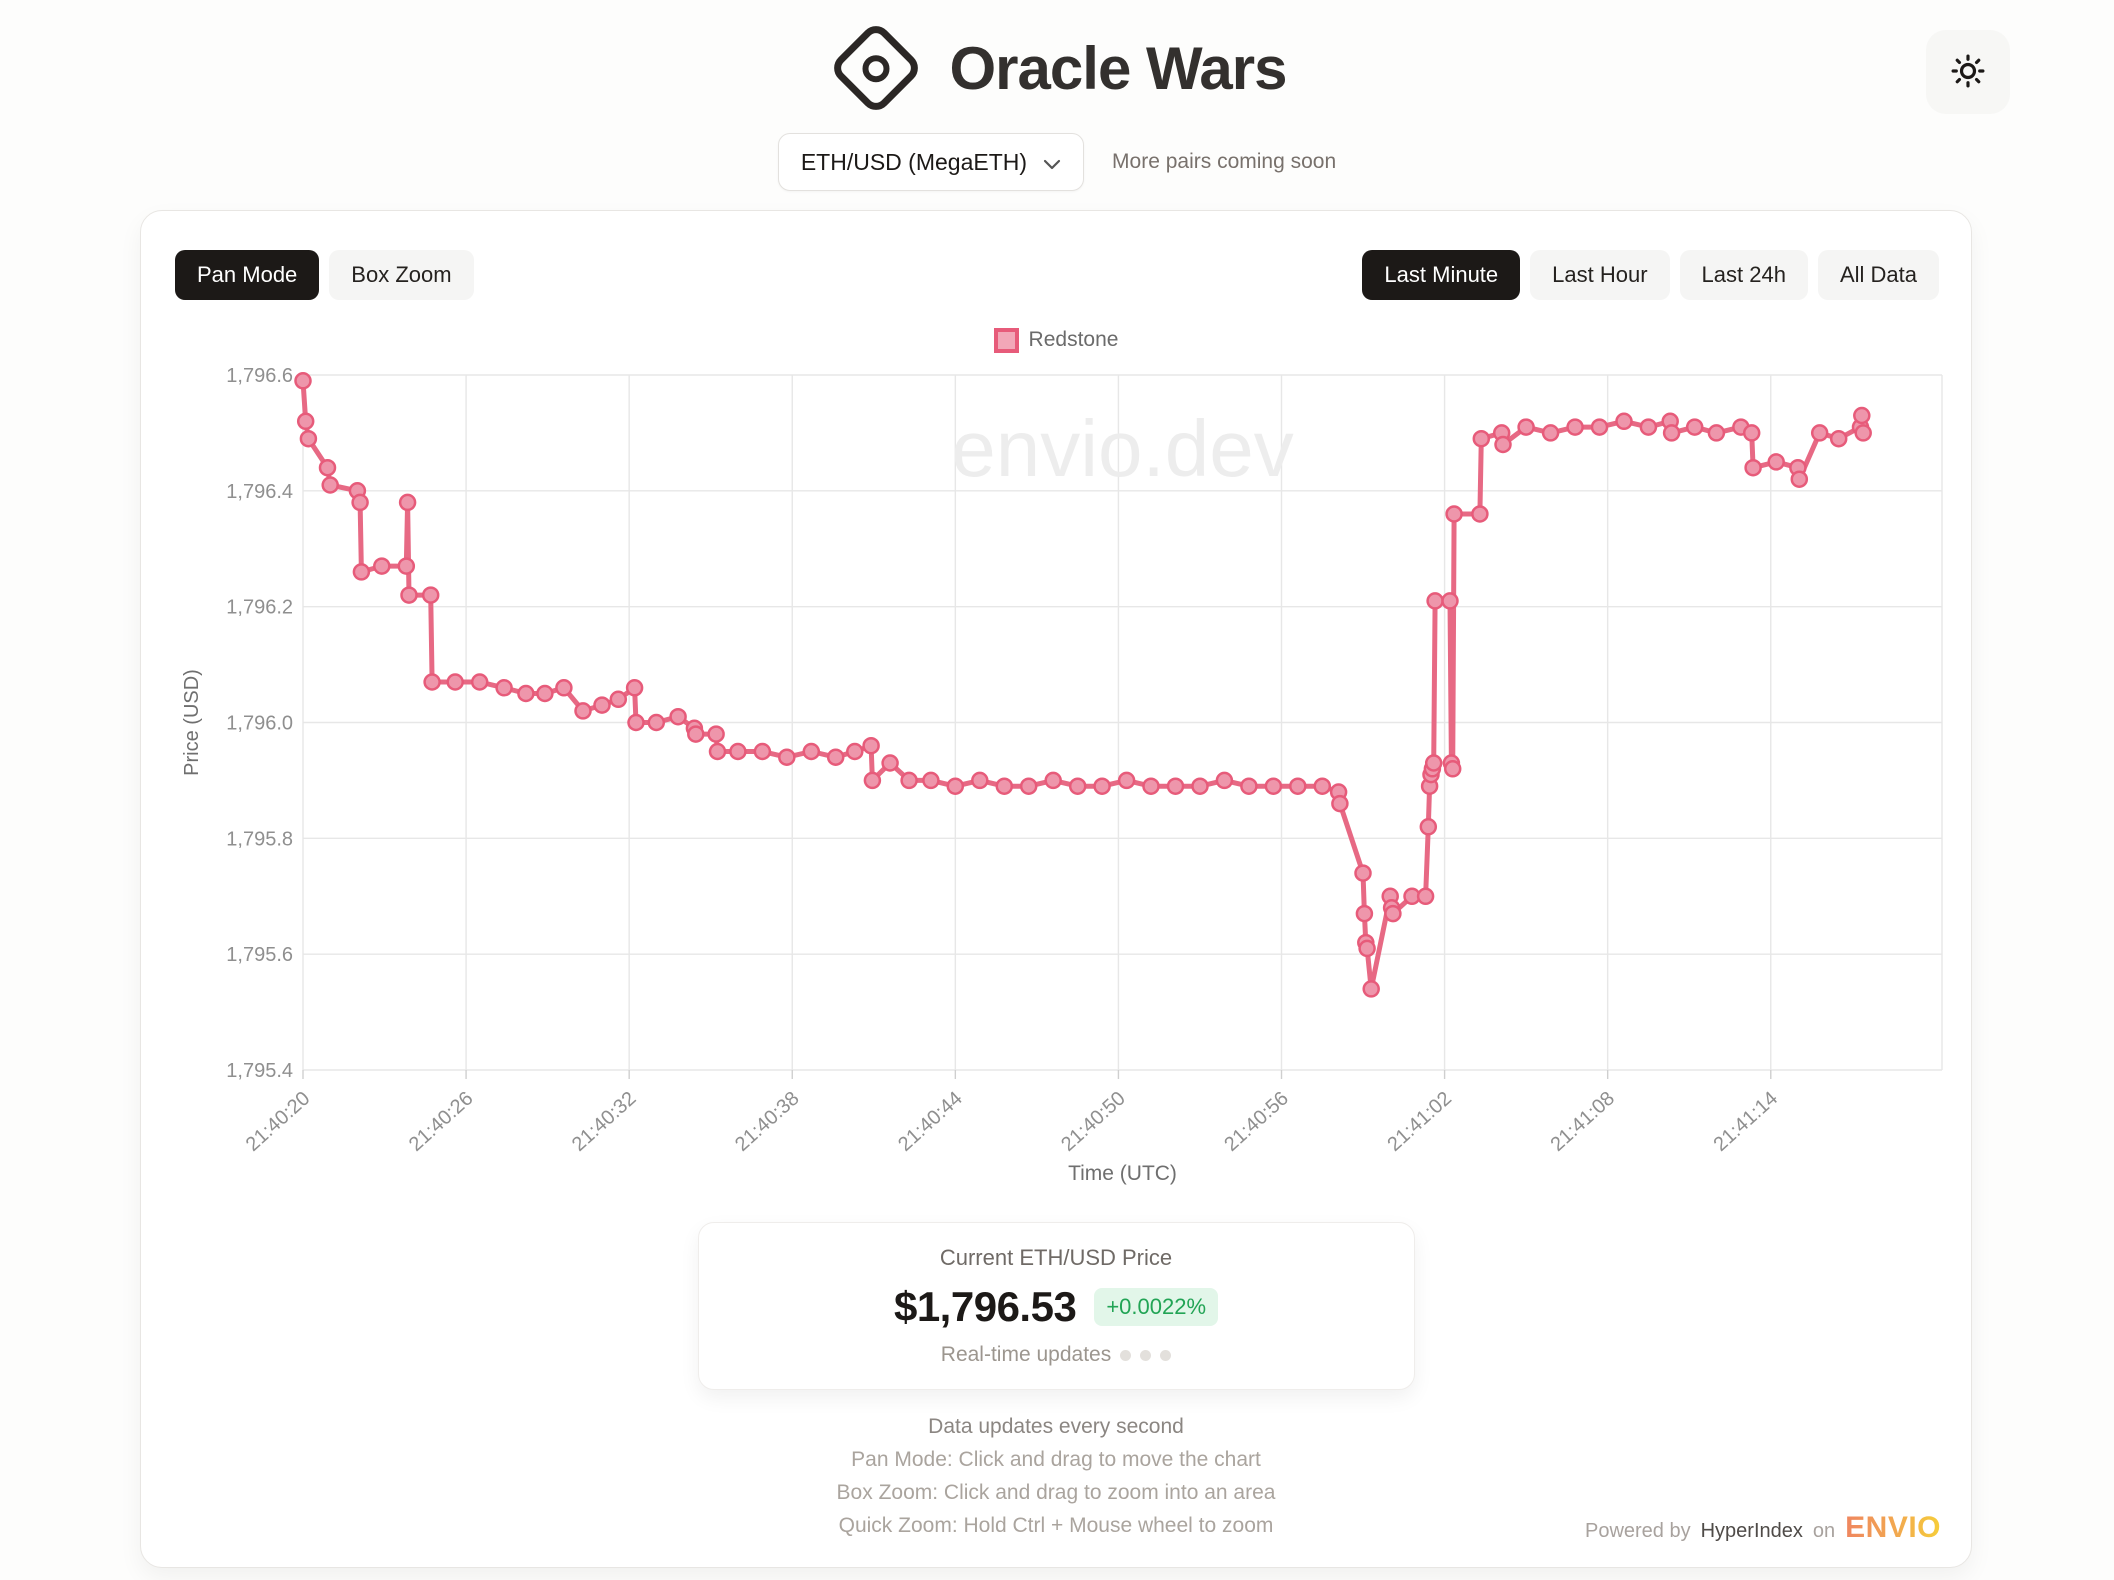 The width and height of the screenshot is (2114, 1580). Describe the element at coordinates (1968, 72) in the screenshot. I see `theme-toggle-button` at that location.